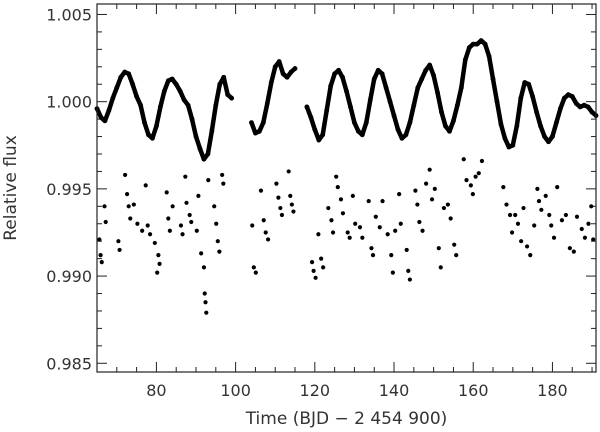 This screenshot has height=432, width=600. I want to click on y-axis-title: Relative flux, so click(11, 188).